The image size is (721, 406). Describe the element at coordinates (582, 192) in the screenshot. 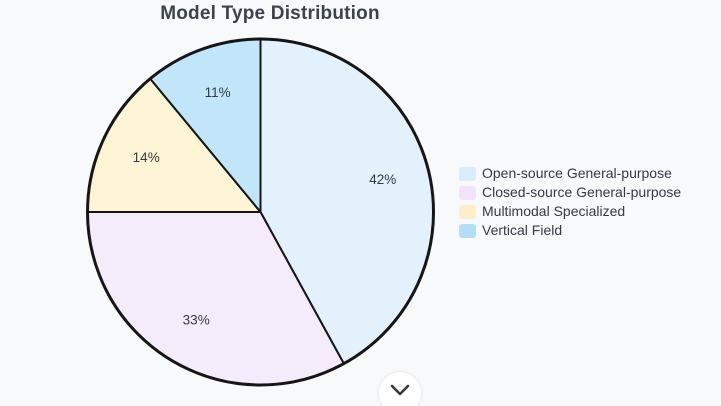

I see `legend-label: Closed-source General-purpose` at that location.